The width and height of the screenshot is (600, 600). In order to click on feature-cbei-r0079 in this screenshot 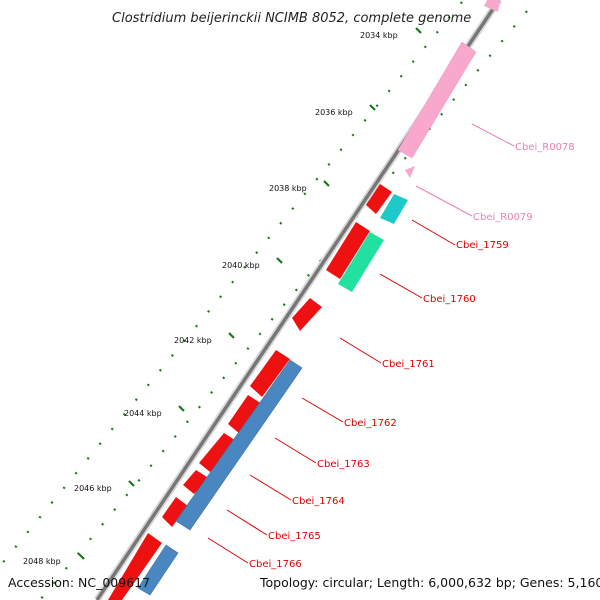, I will do `click(410, 172)`.